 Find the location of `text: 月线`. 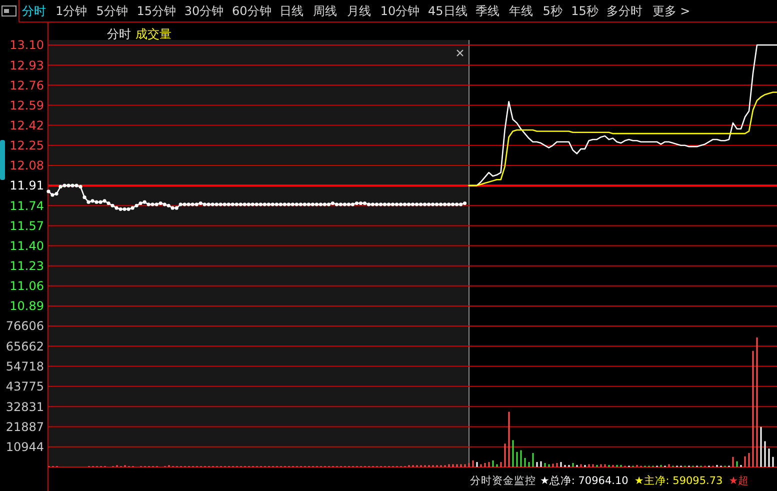

text: 月线 is located at coordinates (358, 11).